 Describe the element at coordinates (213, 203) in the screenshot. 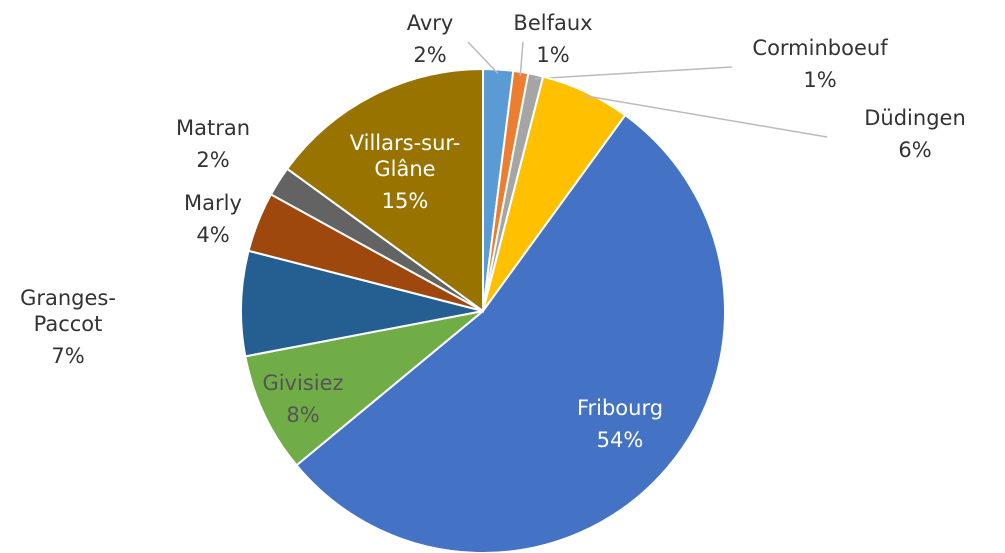

I see `slice-label: Marly` at that location.